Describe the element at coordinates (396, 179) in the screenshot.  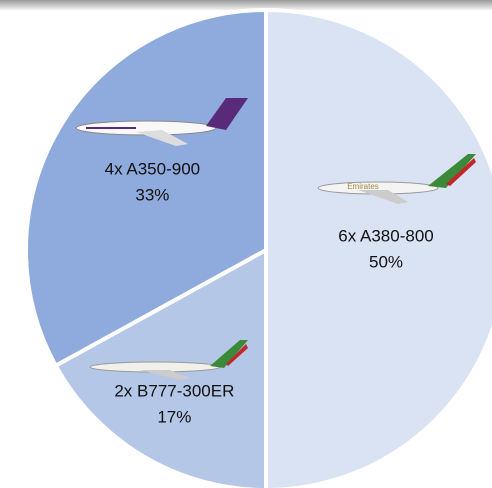
I see `plane-a380: Emirates` at that location.